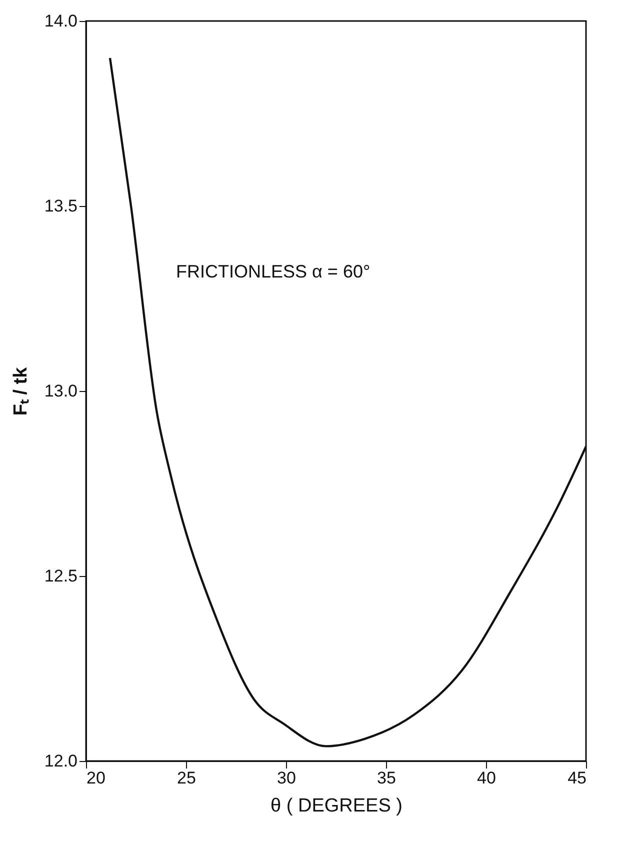  Describe the element at coordinates (96, 778) in the screenshot. I see `x-tick-label: 20` at that location.